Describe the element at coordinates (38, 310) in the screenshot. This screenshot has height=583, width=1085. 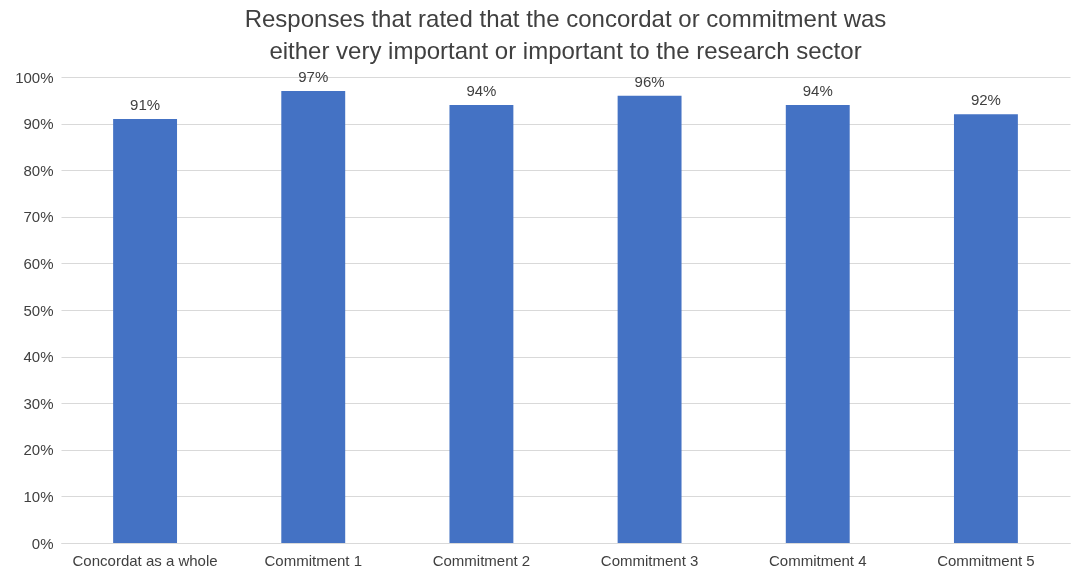
I see `y-tick-label: 50%` at that location.